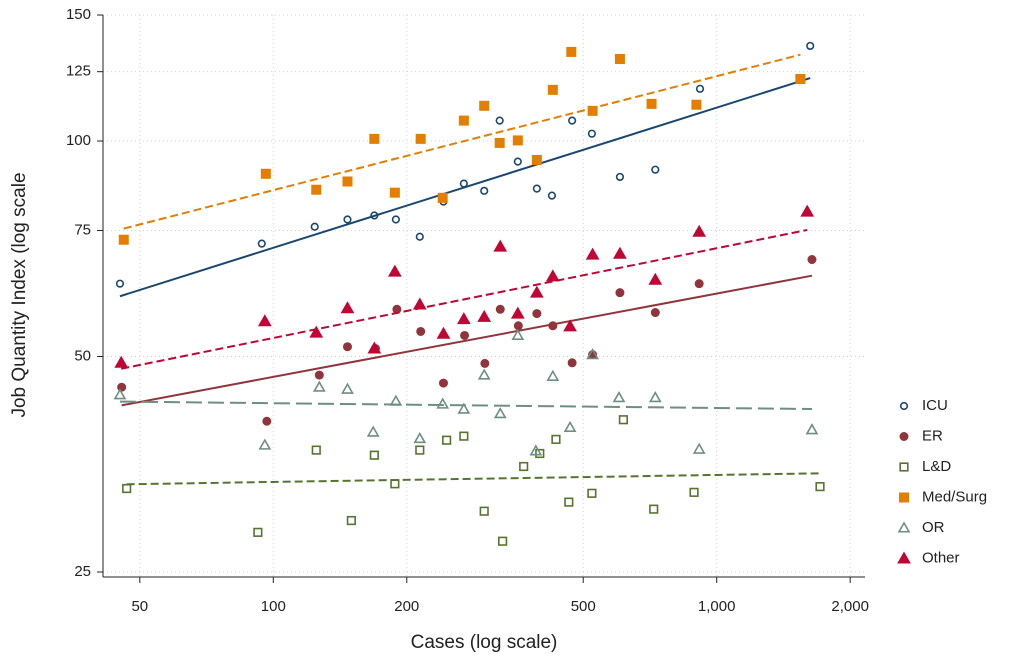  Describe the element at coordinates (82, 571) in the screenshot. I see `y-tick-label: 25` at that location.